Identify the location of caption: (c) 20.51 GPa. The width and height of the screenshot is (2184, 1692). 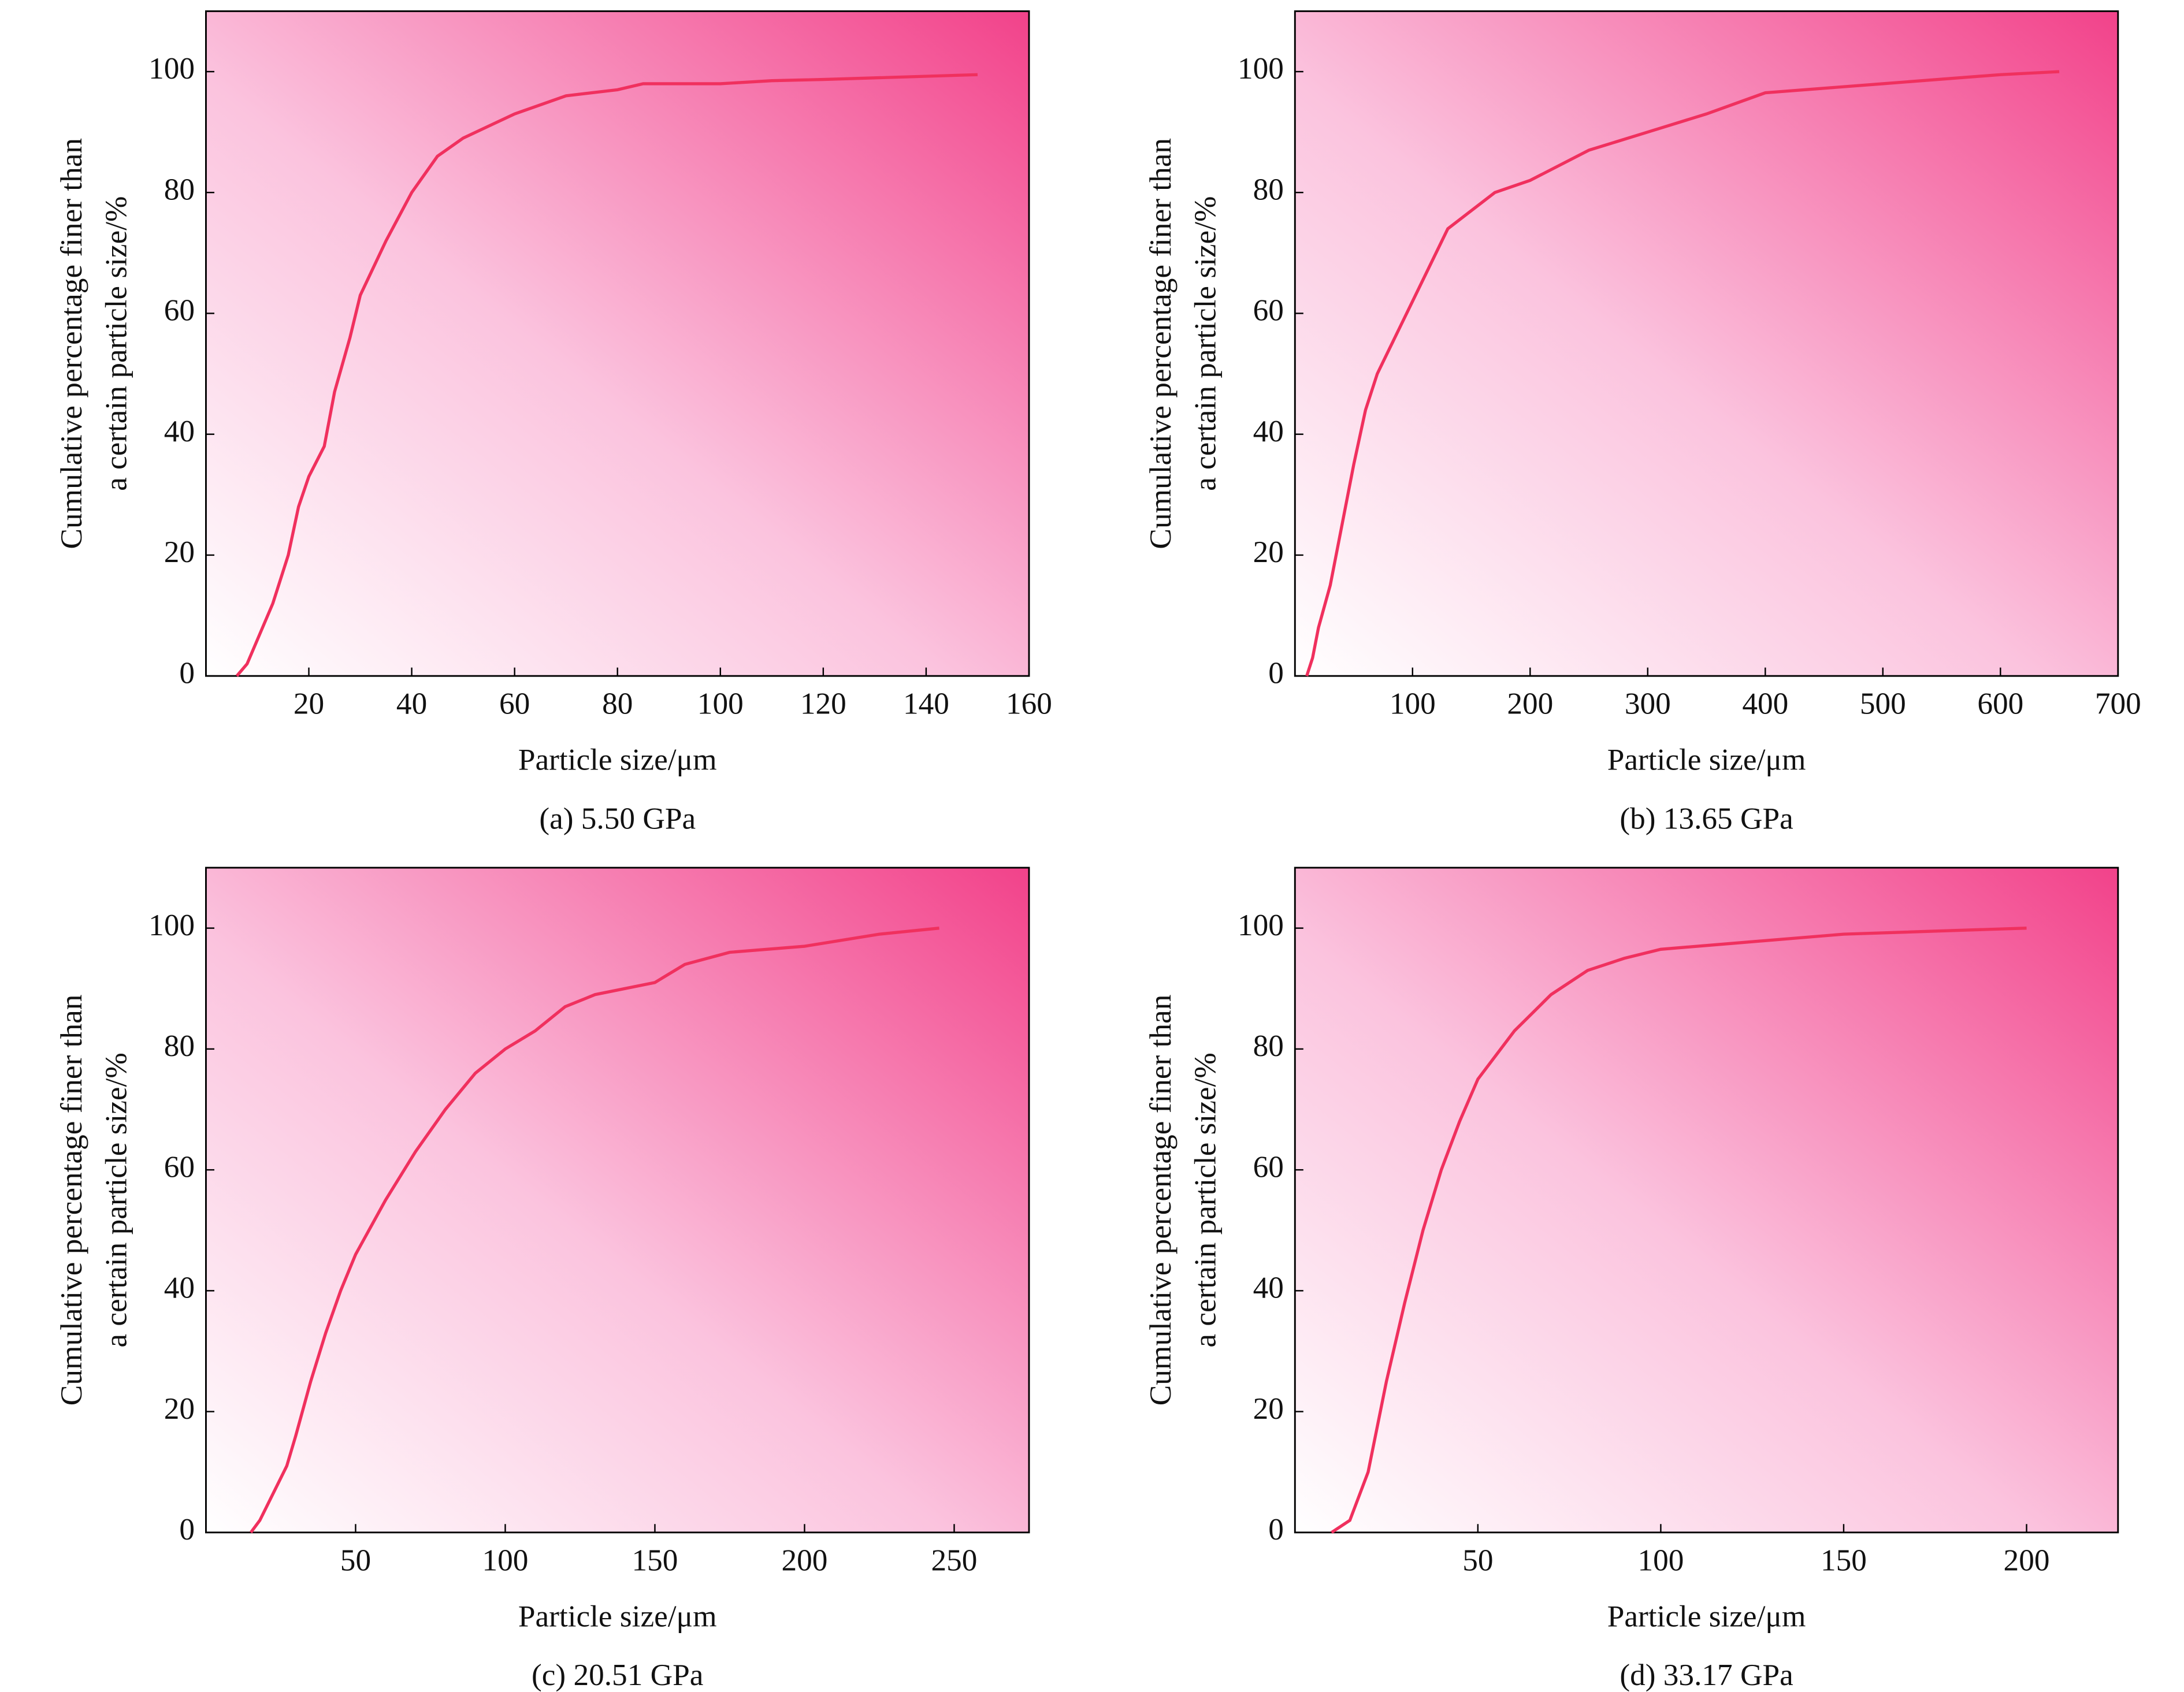
(617, 1675).